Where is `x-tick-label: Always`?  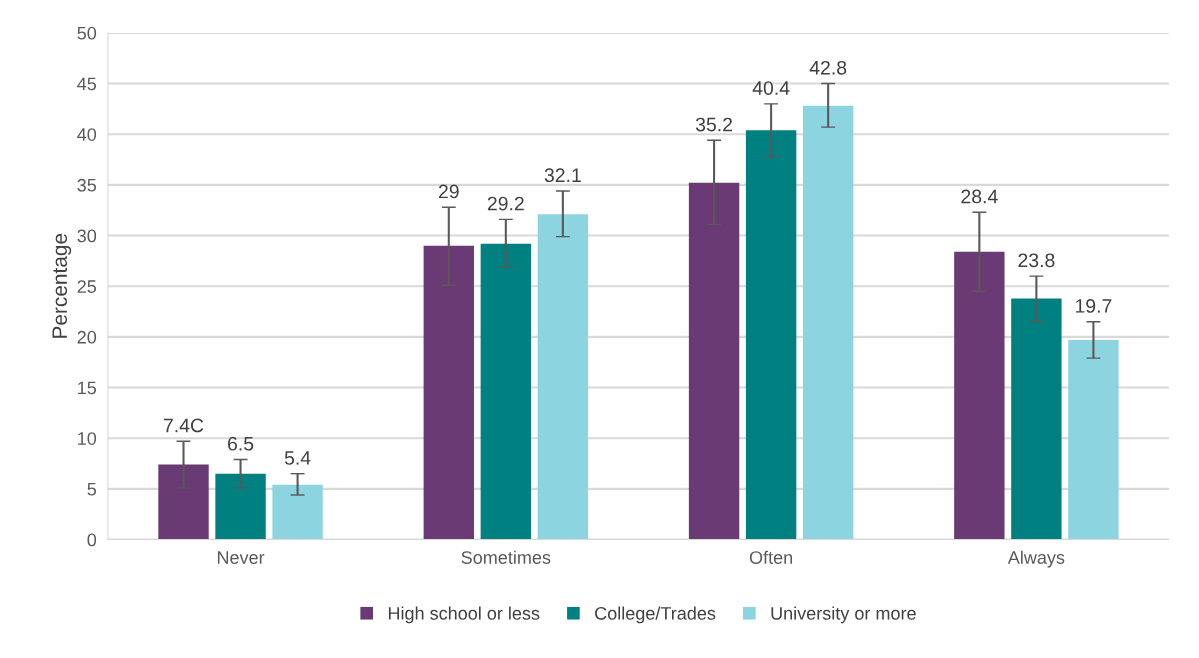
x-tick-label: Always is located at coordinates (1036, 559).